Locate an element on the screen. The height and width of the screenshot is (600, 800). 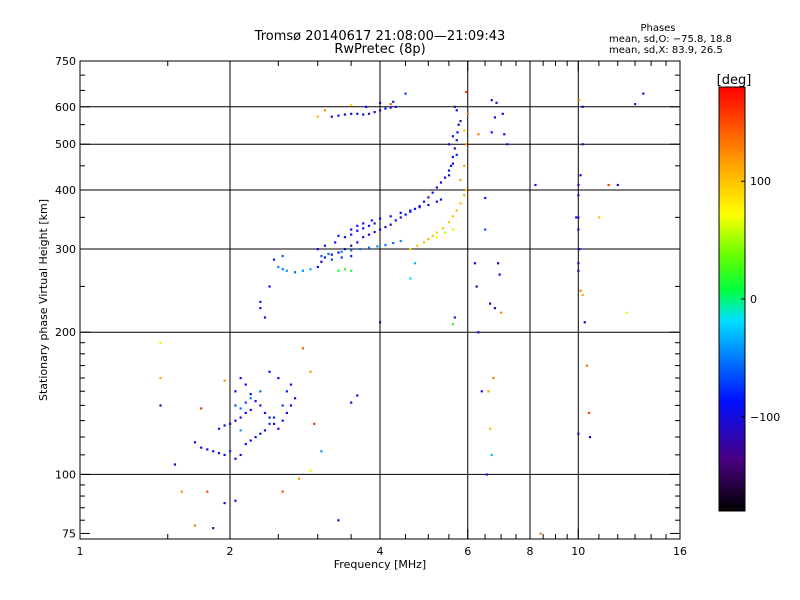
y-tick-label: 600 is located at coordinates (65, 107).